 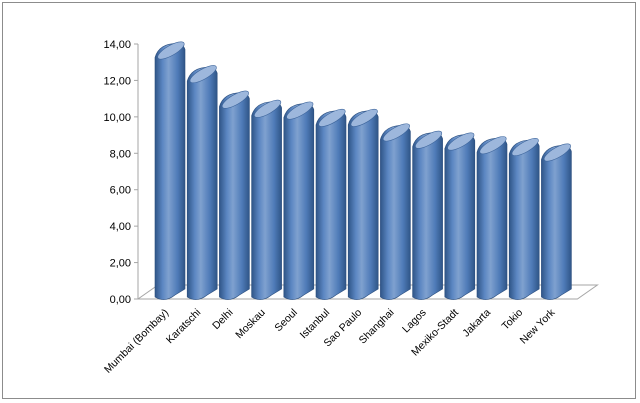 I want to click on x-category-label: Delhi, so click(x=222, y=319).